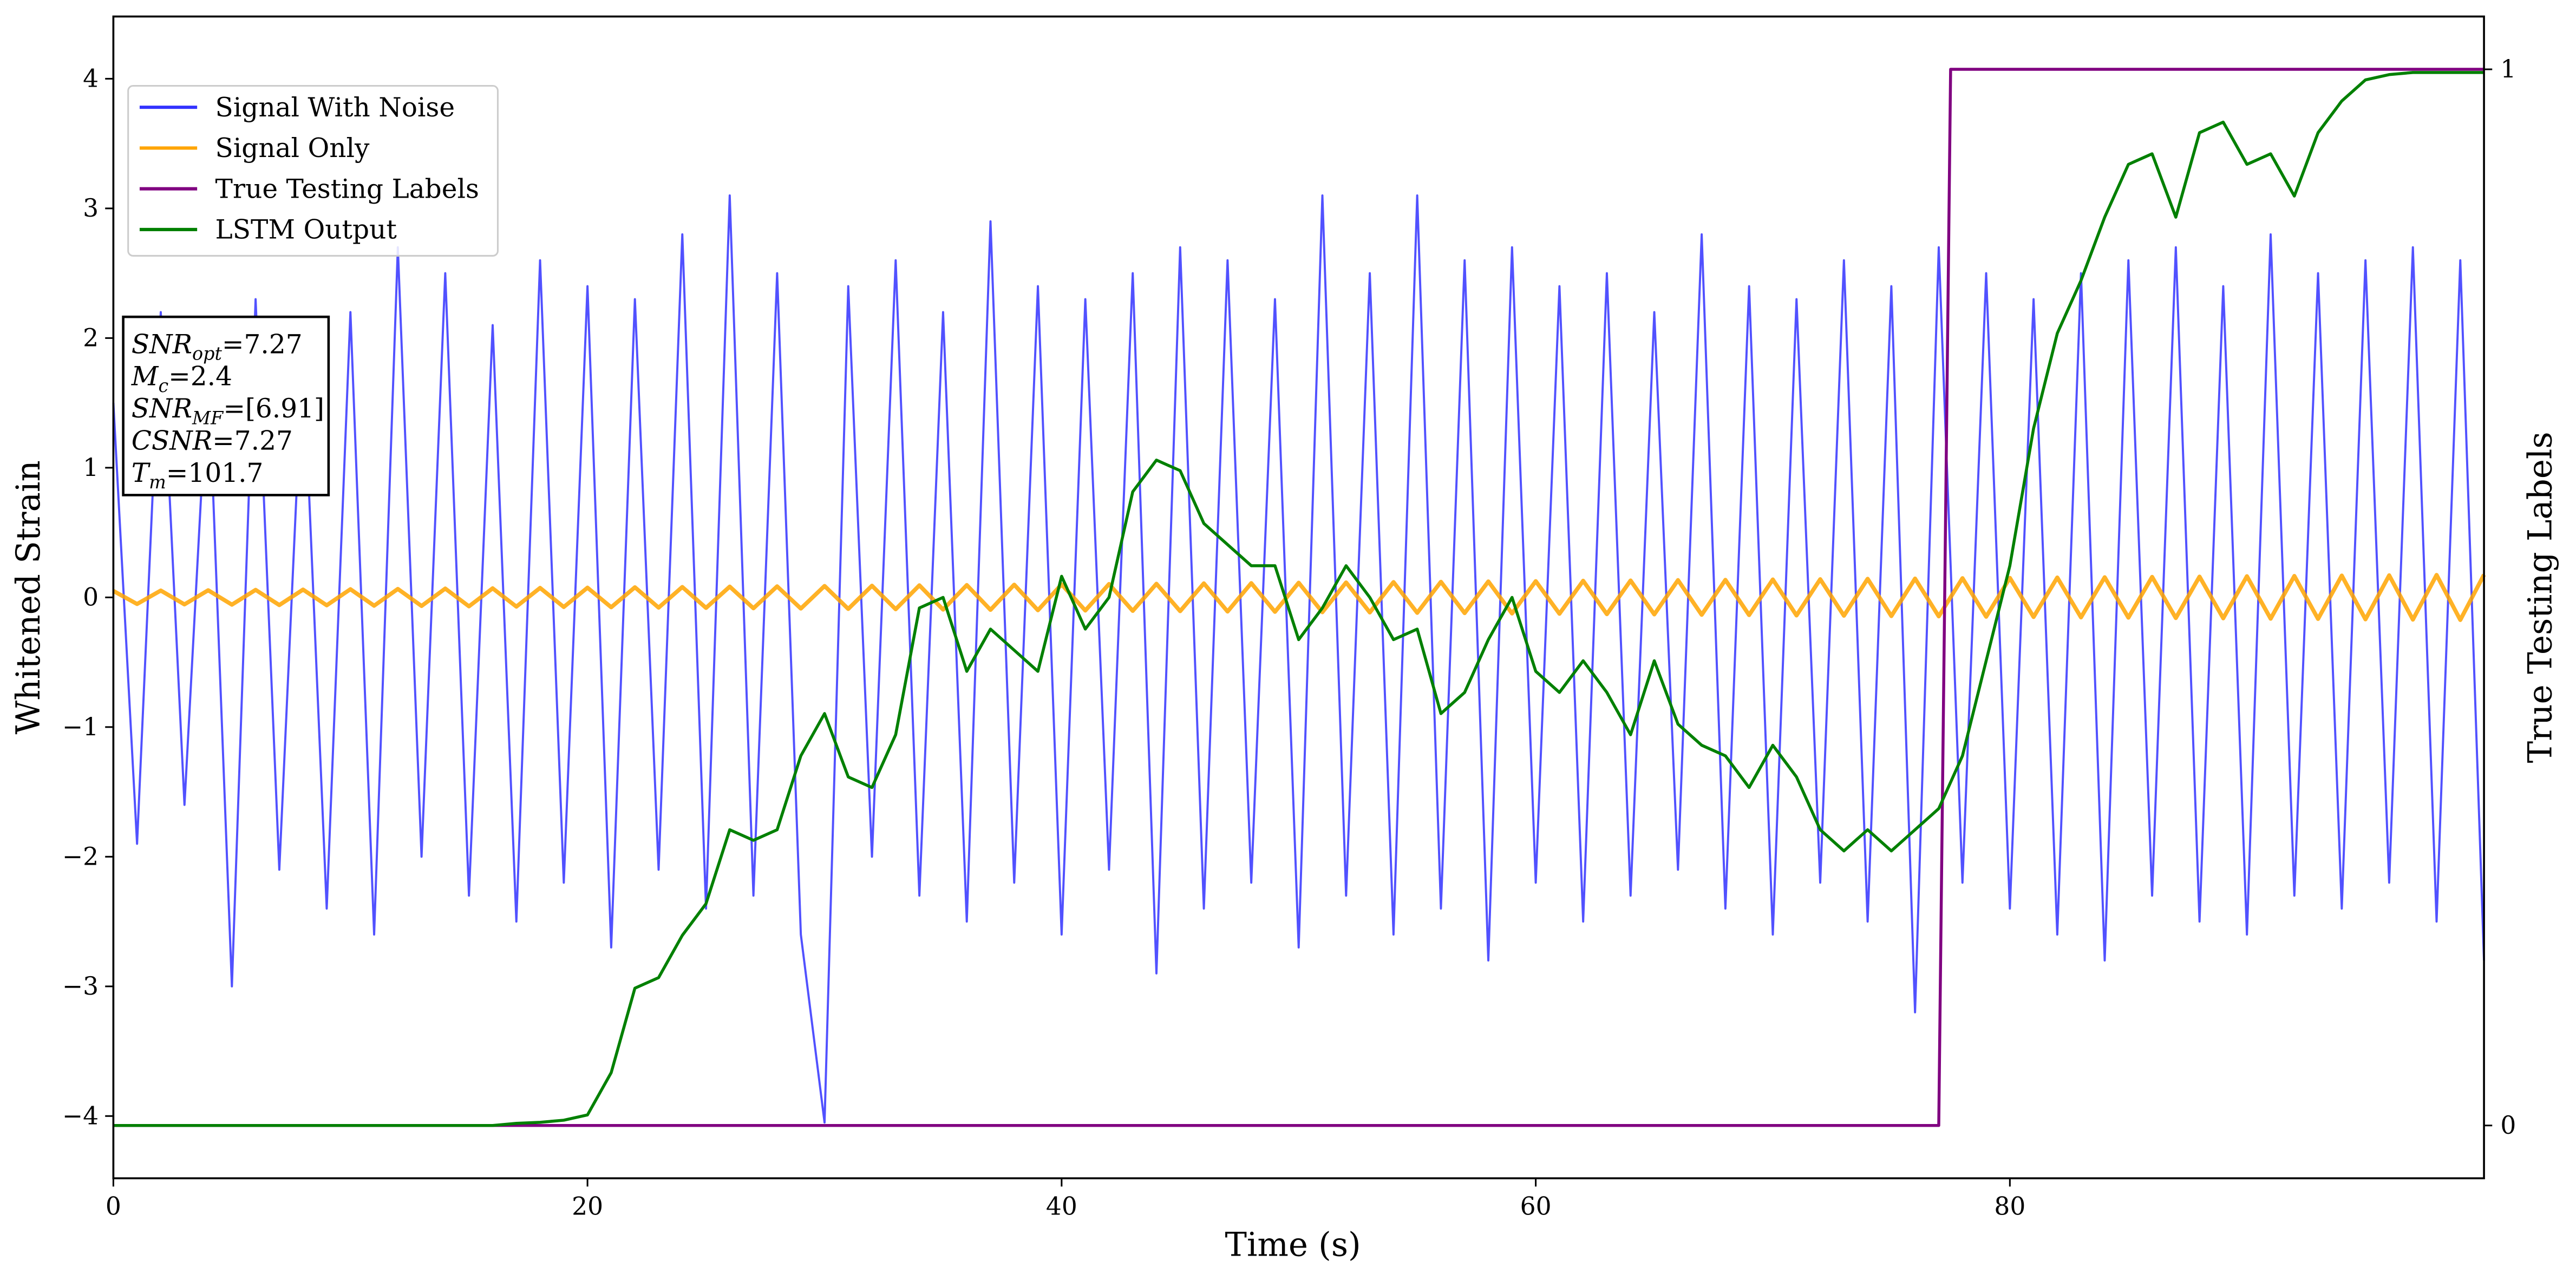 The height and width of the screenshot is (1274, 2576). What do you see at coordinates (80, 856) in the screenshot?
I see `y-tick-label: −2` at bounding box center [80, 856].